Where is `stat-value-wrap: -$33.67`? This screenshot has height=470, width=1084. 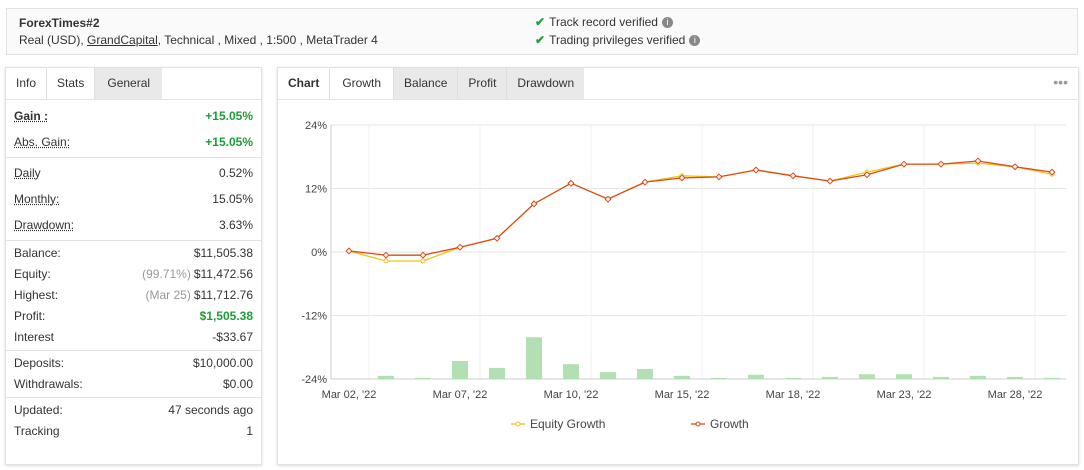
stat-value-wrap: -$33.67 is located at coordinates (232, 337).